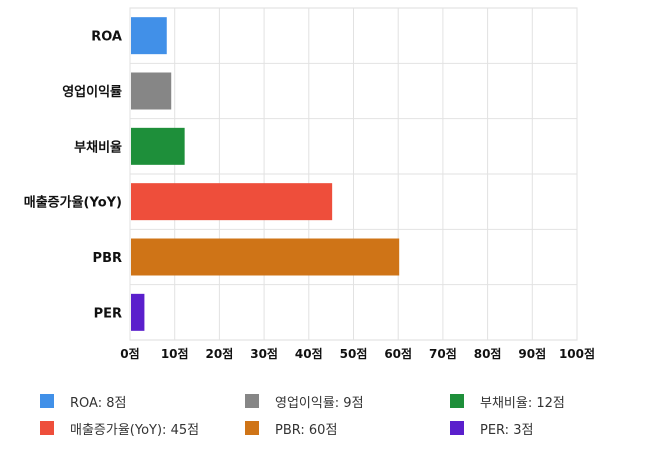 This screenshot has height=450, width=650. I want to click on x-tick-label: 10점, so click(175, 353).